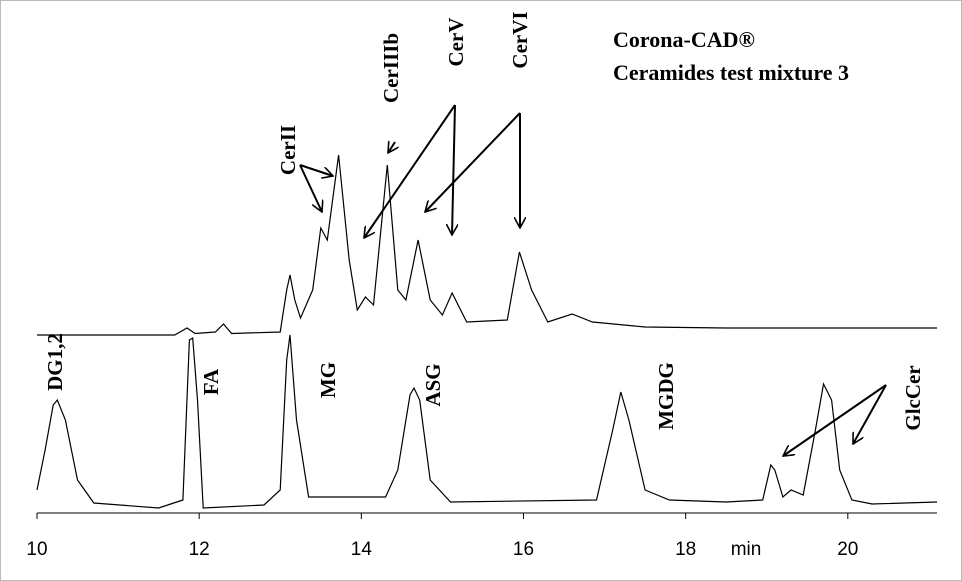 This screenshot has width=962, height=581. Describe the element at coordinates (211, 381) in the screenshot. I see `peak-label: FA` at that location.